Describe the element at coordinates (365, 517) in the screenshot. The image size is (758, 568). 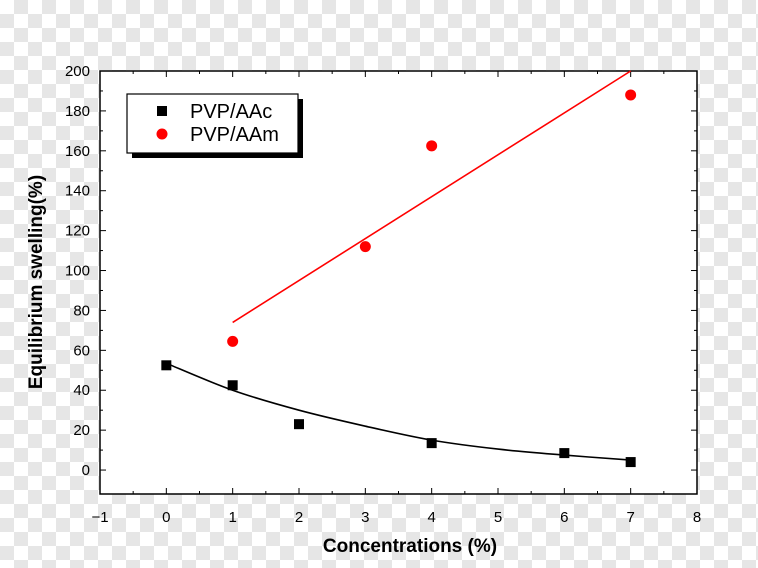
I see `x-tick-label: 3` at that location.